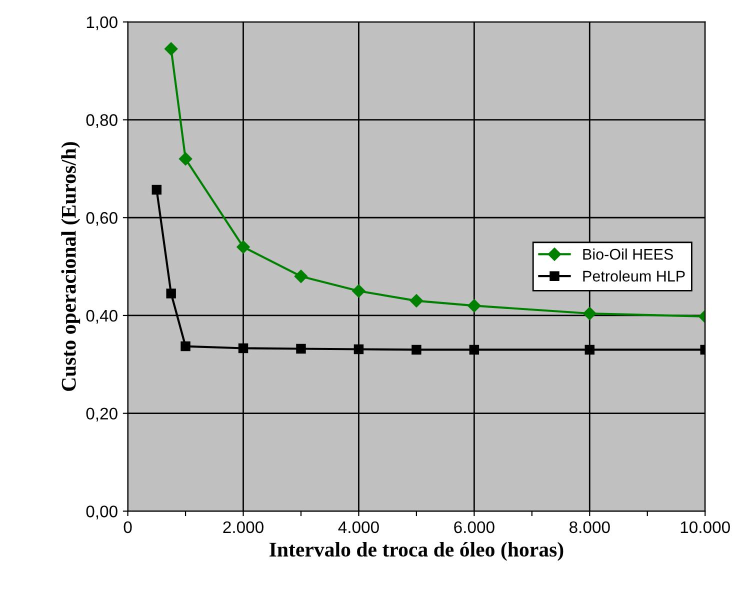 This screenshot has height=593, width=743. I want to click on y-tick-label: 0,60, so click(102, 219).